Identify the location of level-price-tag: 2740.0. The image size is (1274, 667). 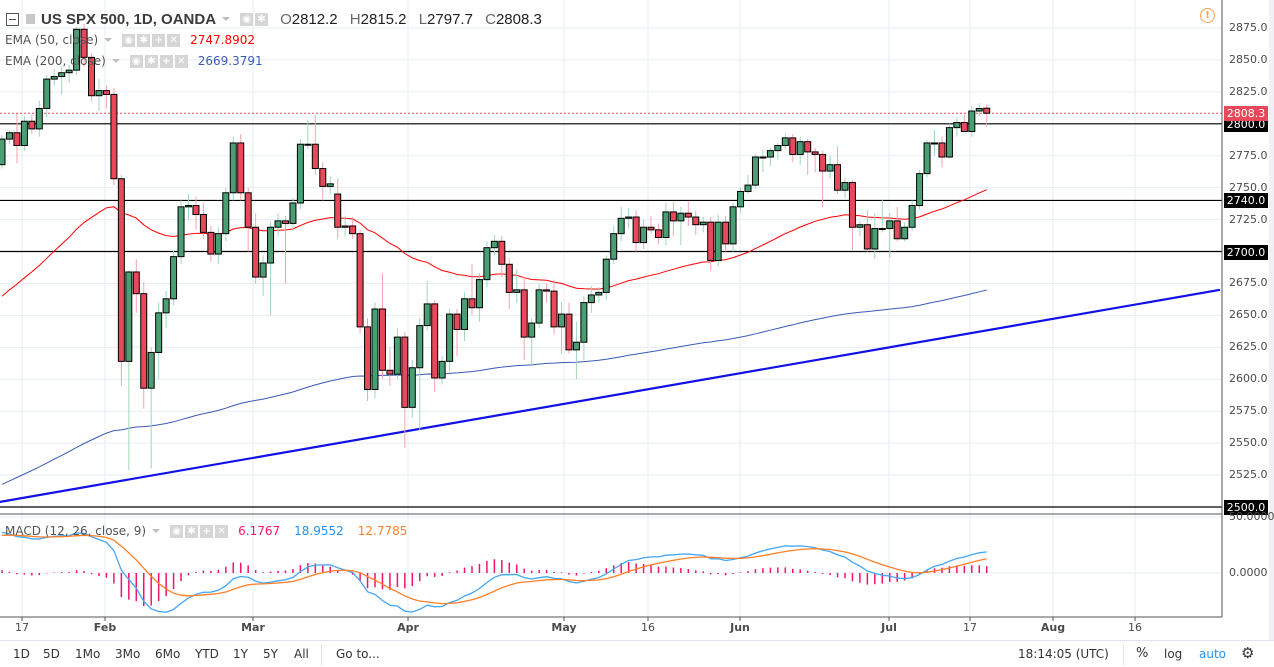
(1246, 201).